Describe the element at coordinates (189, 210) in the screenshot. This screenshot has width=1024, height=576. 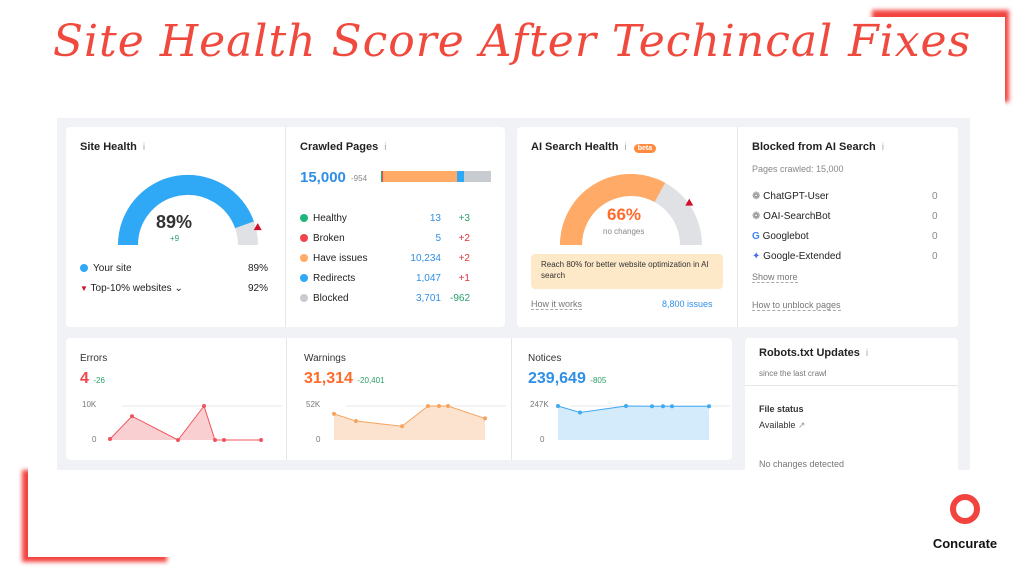
I see `site-health-gauge` at that location.